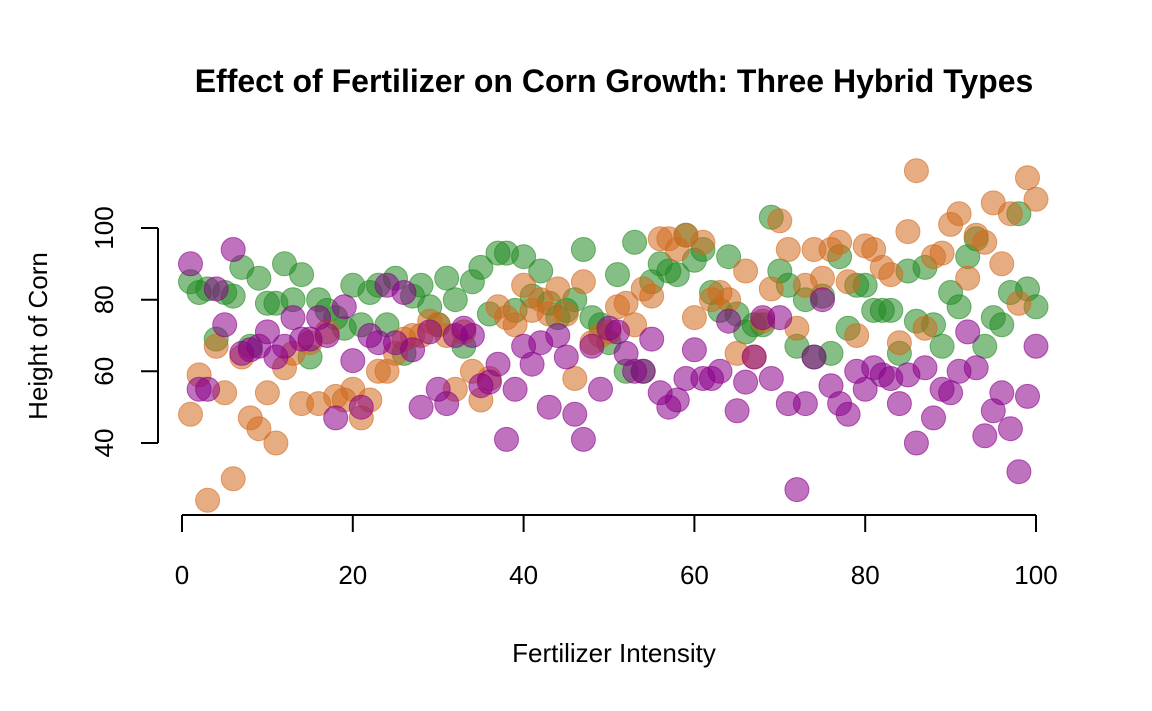 The width and height of the screenshot is (1152, 711). Describe the element at coordinates (694, 575) in the screenshot. I see `x-tick-label: 60` at that location.